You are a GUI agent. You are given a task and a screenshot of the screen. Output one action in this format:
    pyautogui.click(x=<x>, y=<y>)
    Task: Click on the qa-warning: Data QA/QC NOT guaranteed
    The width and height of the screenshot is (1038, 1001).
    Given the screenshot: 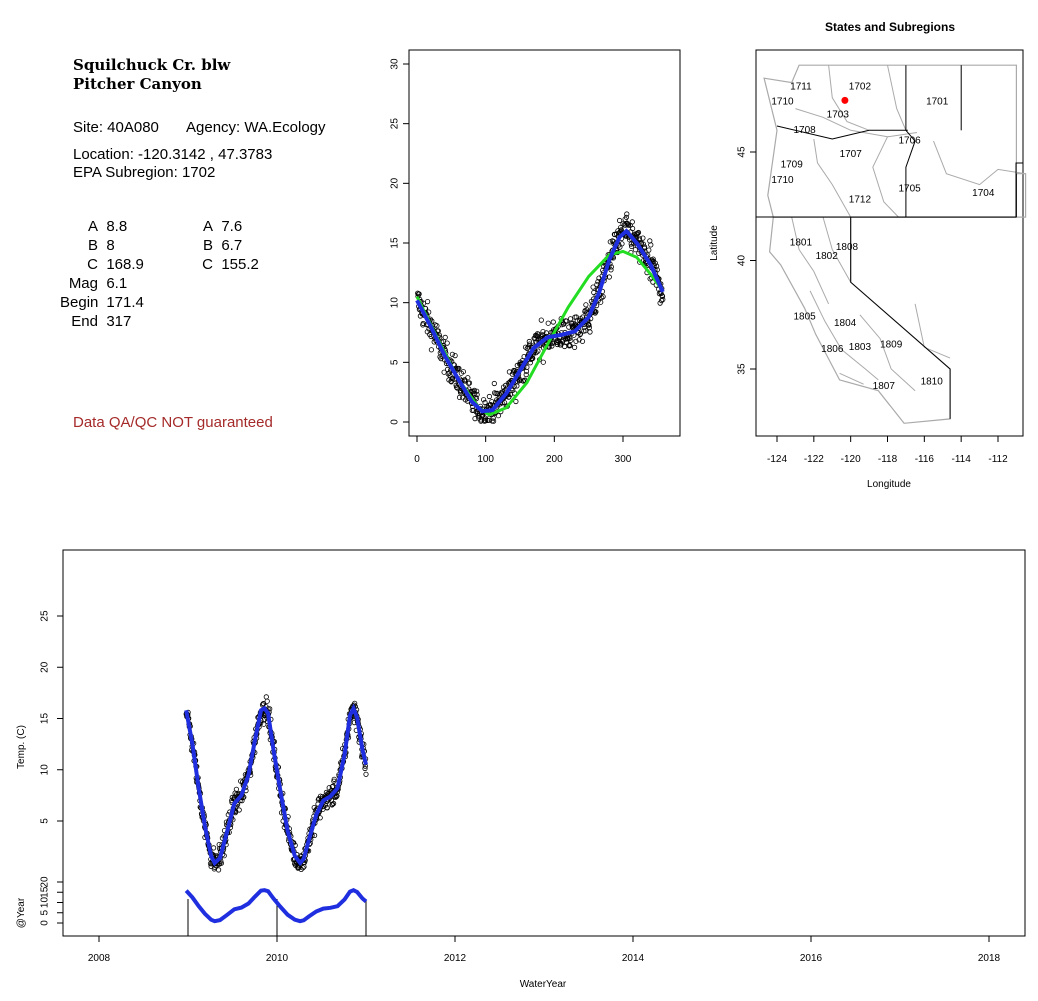 What is the action you would take?
    pyautogui.click(x=173, y=422)
    